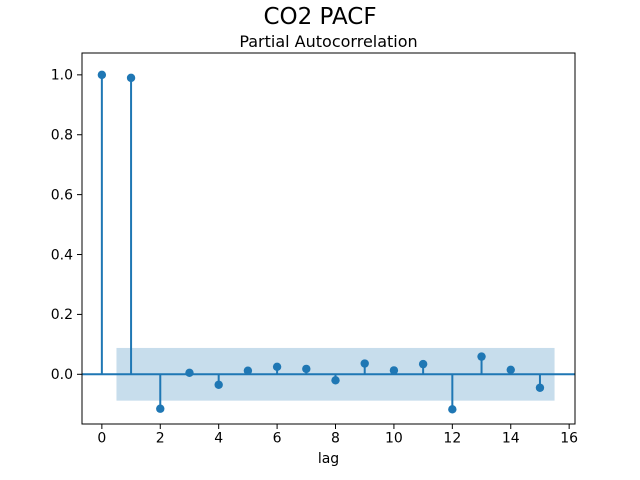 Image resolution: width=640 pixels, height=480 pixels. Describe the element at coordinates (452, 439) in the screenshot. I see `x-tick-label: 12` at that location.